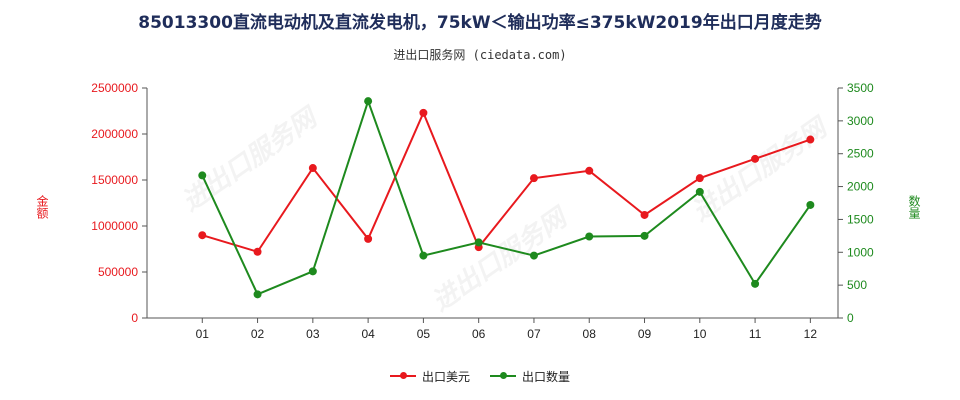 Image resolution: width=960 pixels, height=400 pixels. I want to click on legend-label: 出口美元, so click(445, 376).